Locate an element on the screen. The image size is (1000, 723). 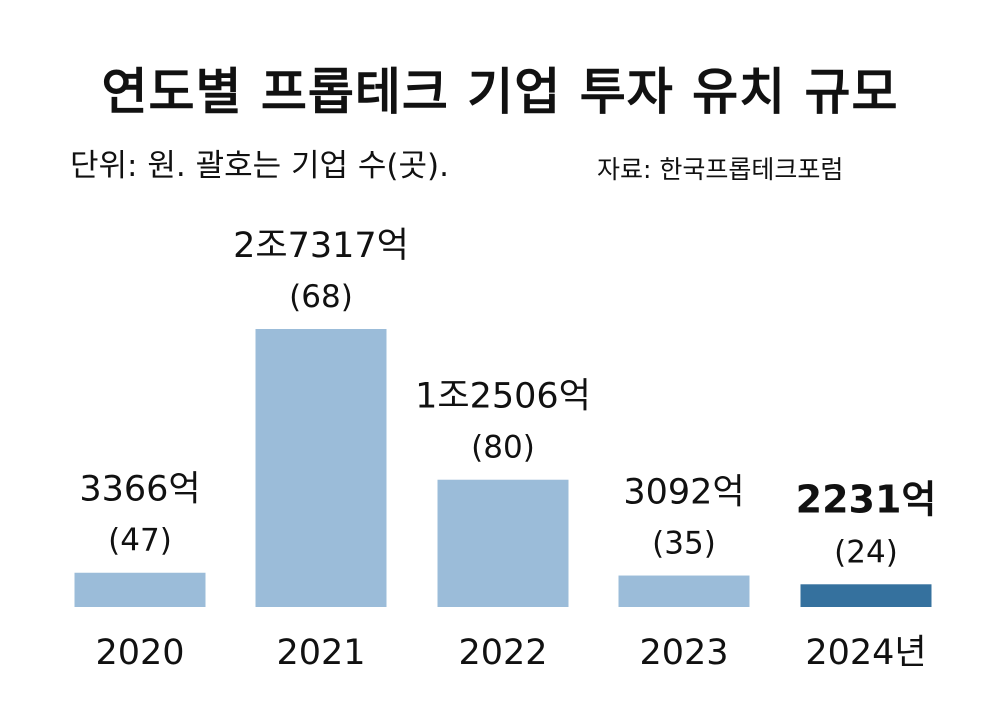
value-label: 2231억 is located at coordinates (866, 499).